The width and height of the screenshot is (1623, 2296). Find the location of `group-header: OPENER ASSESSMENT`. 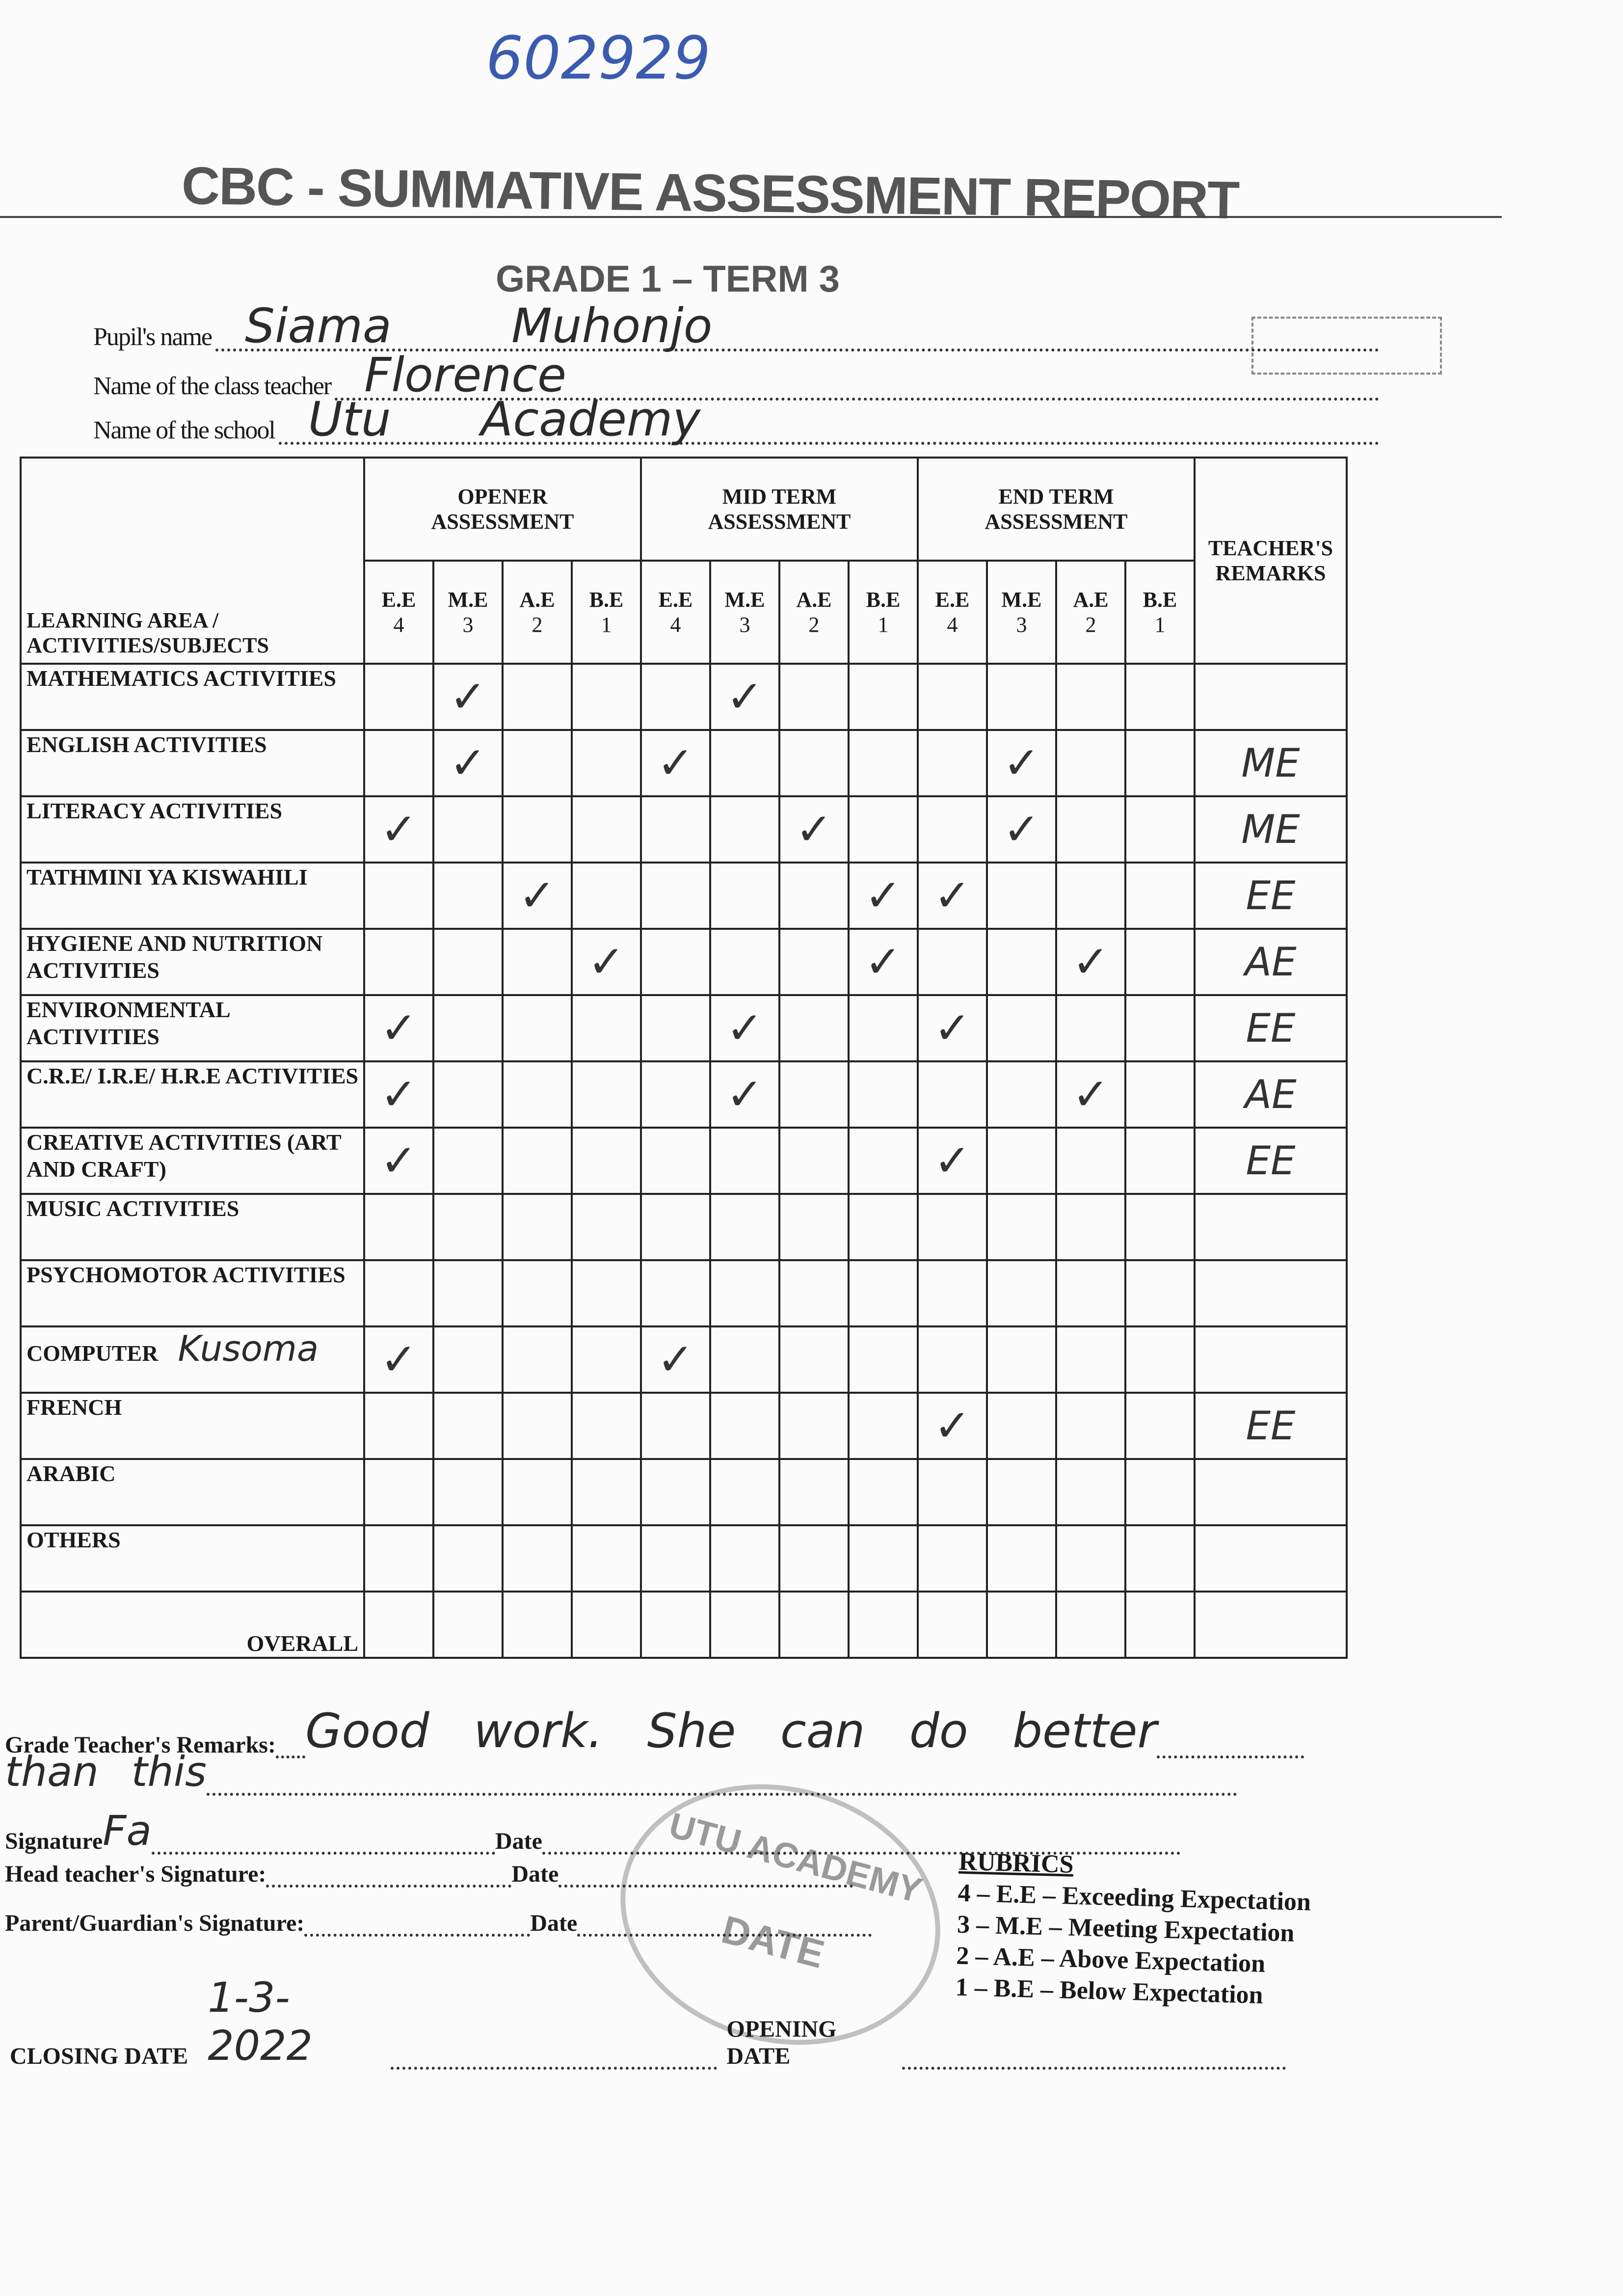

group-header: OPENER ASSESSMENT is located at coordinates (502, 509).